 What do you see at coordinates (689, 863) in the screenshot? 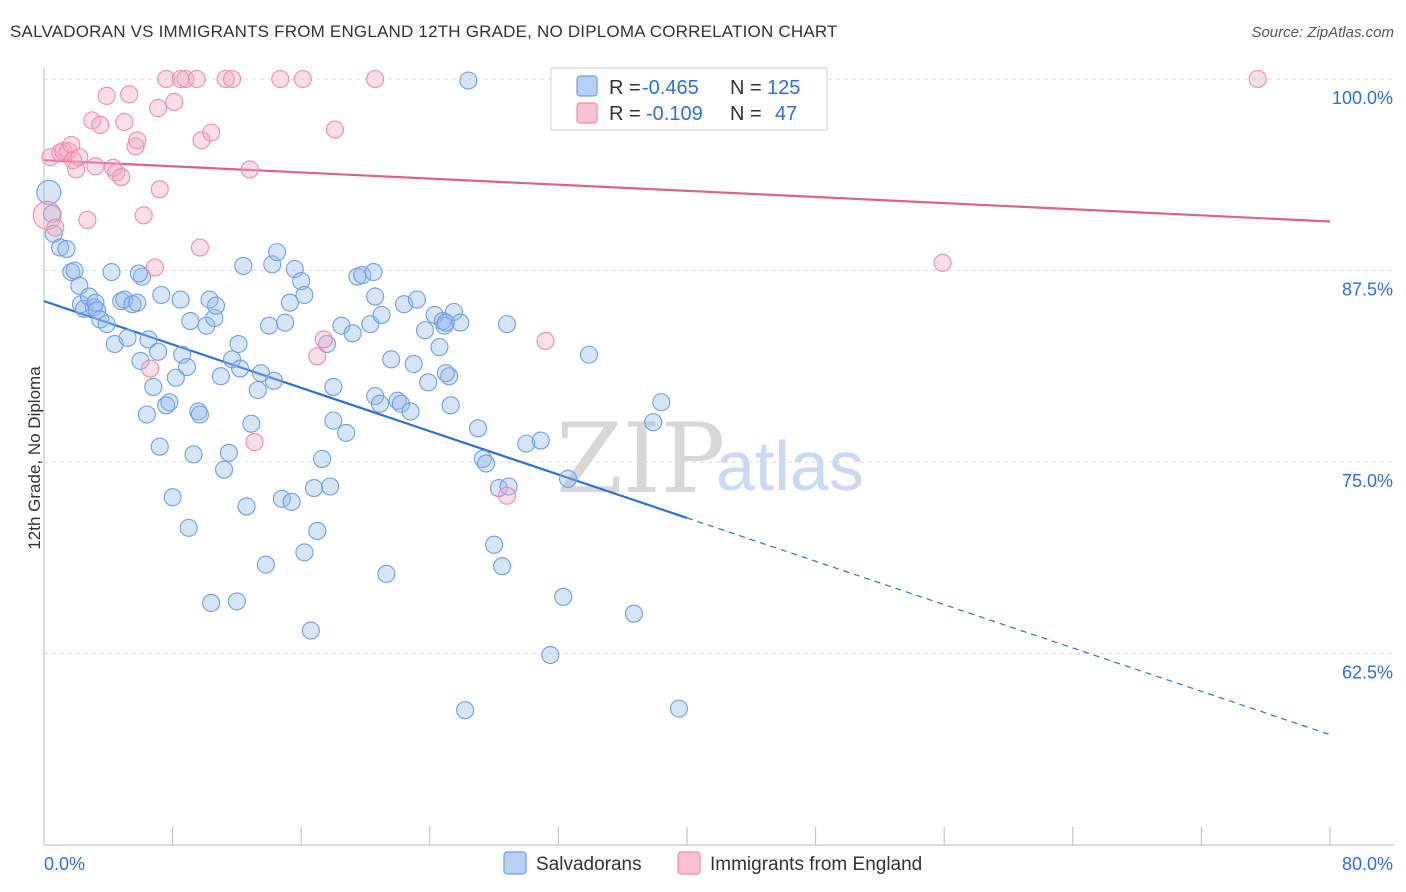
I see `bottom-swatch-england` at bounding box center [689, 863].